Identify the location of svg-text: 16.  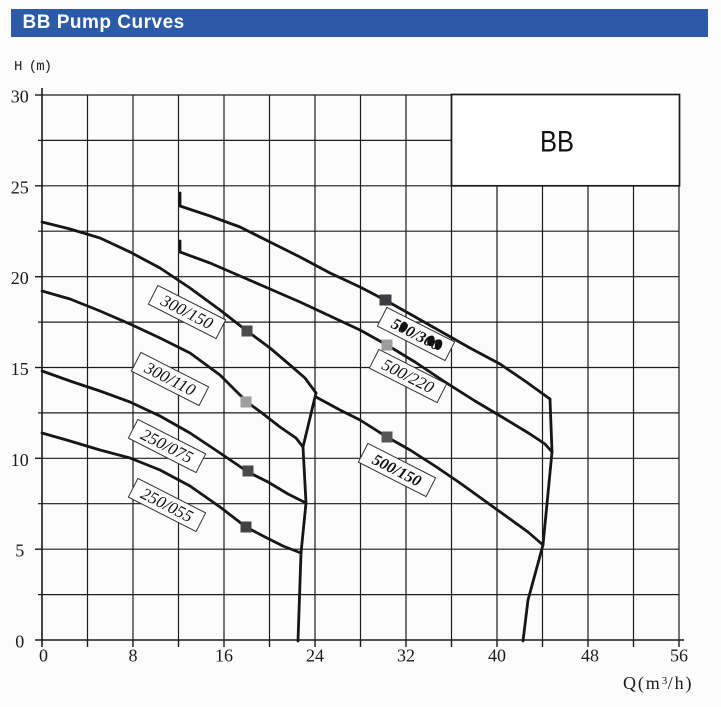
(224, 656).